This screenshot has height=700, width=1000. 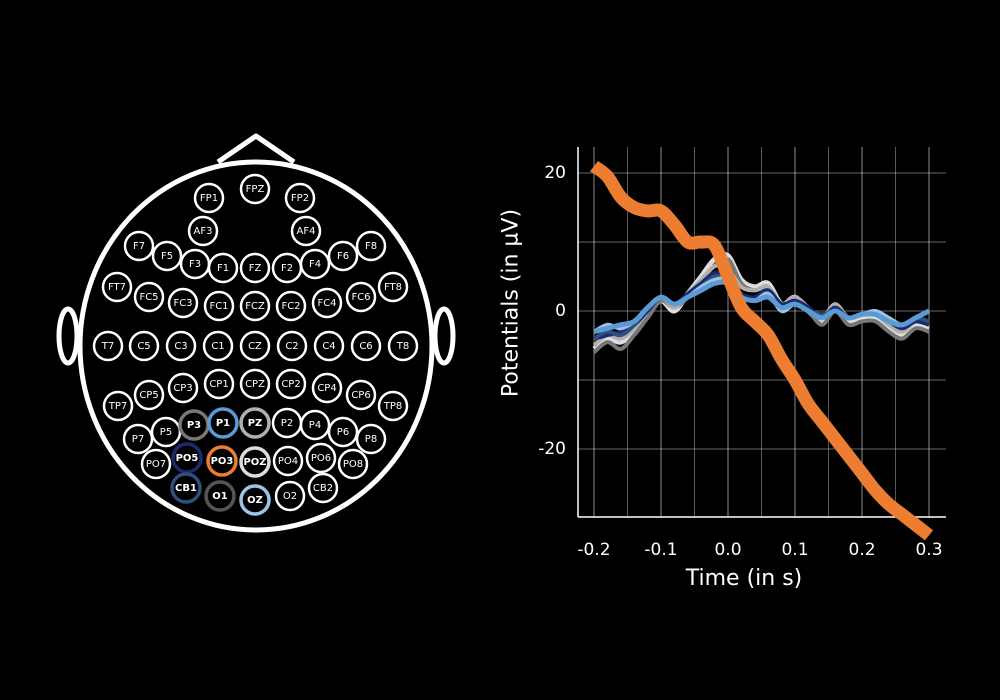 I want to click on electrode-fc6: FC6, so click(x=361, y=297).